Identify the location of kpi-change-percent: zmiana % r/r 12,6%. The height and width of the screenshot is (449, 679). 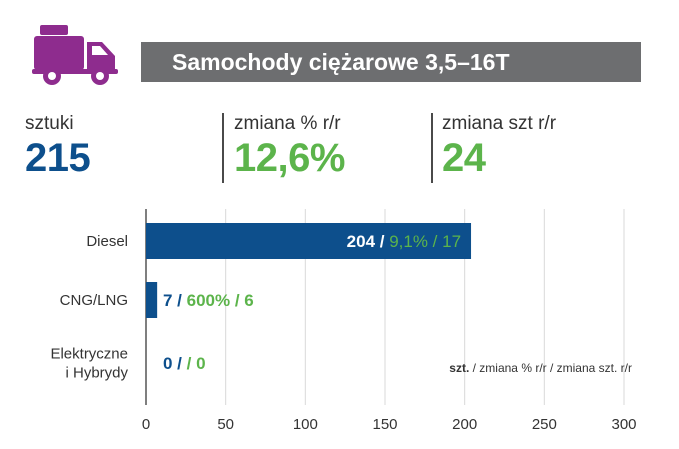
(289, 145).